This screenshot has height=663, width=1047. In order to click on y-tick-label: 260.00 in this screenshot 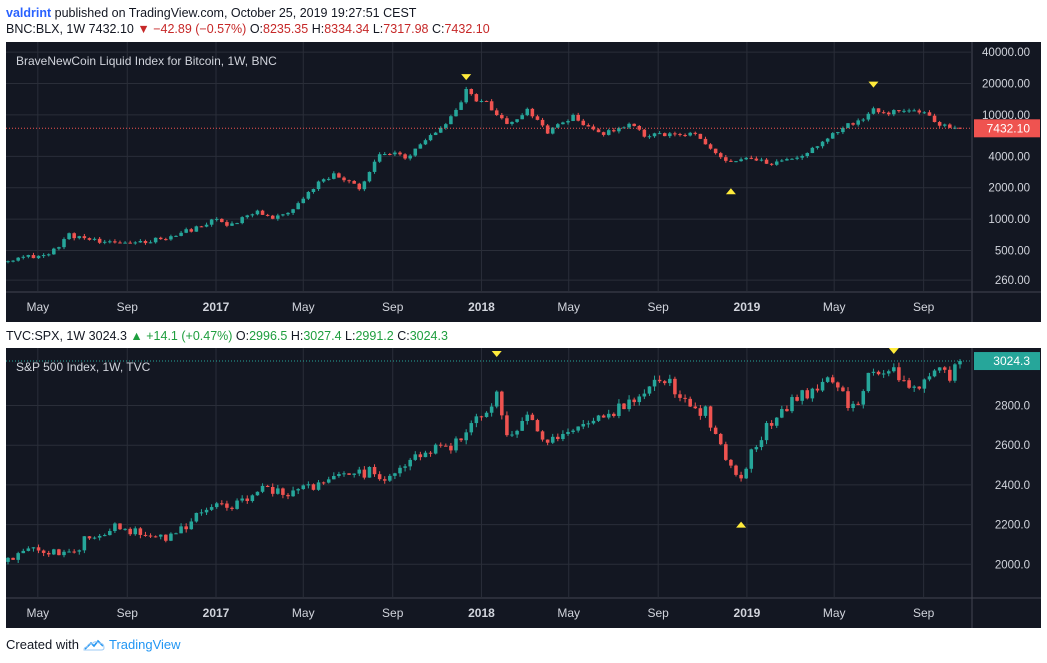, I will do `click(1012, 281)`.